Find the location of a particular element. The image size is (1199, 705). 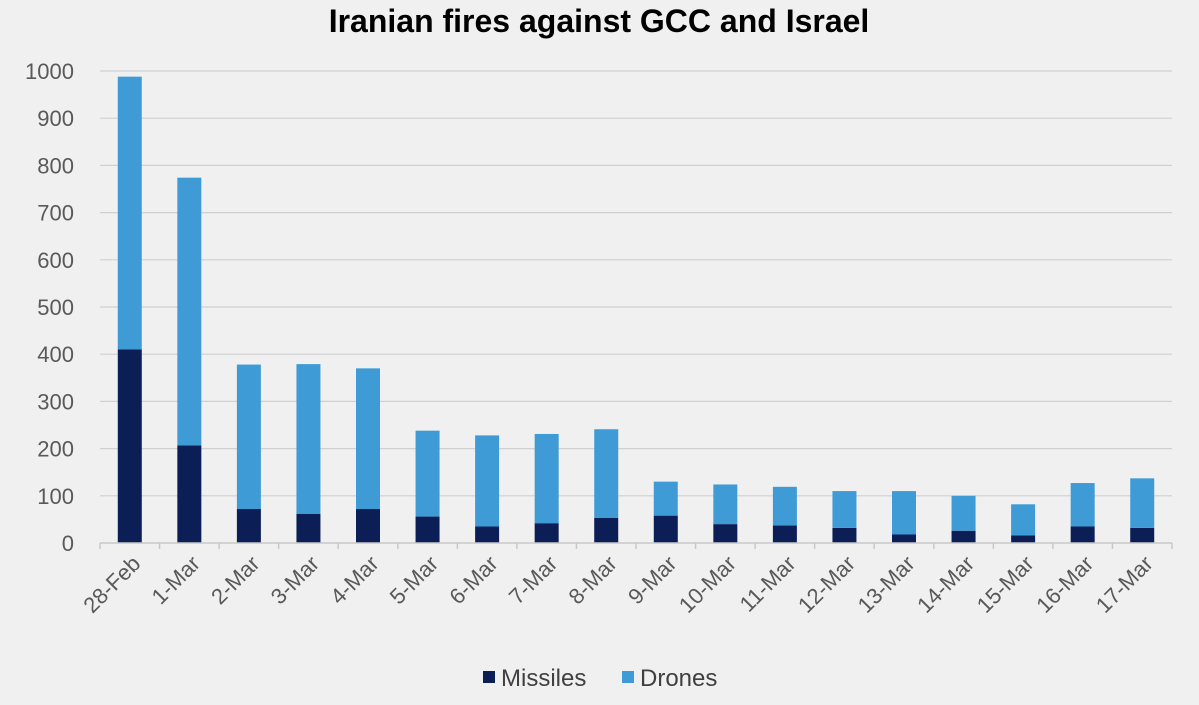

bar-drones-1-mar is located at coordinates (189, 311).